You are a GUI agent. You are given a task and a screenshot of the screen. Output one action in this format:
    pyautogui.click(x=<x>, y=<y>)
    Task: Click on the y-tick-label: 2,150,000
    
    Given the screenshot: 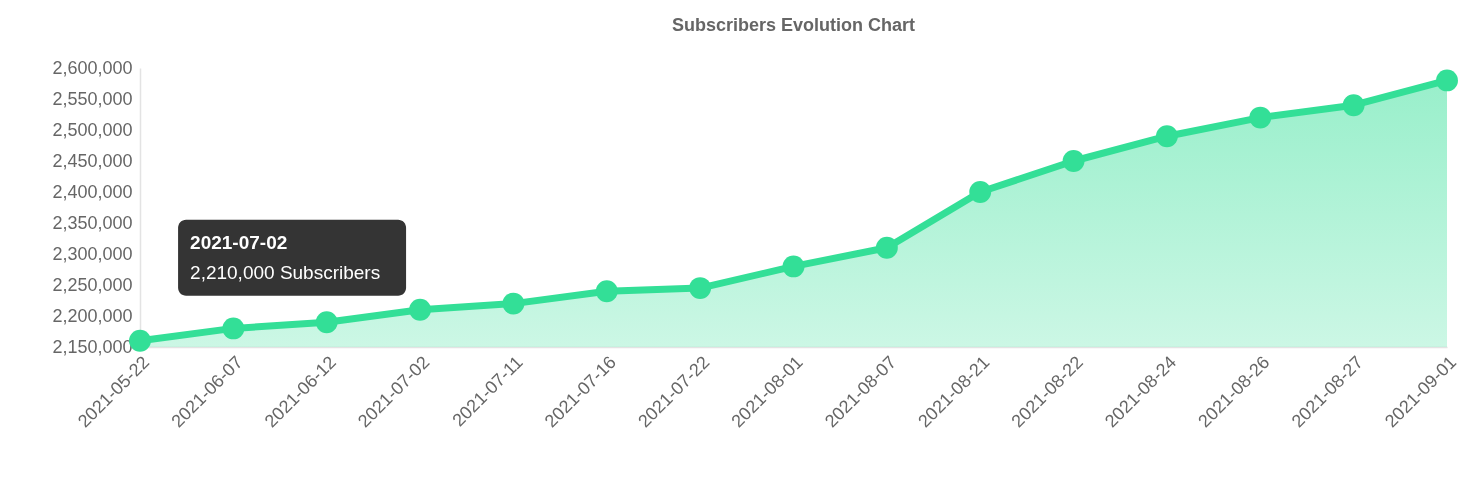 What is the action you would take?
    pyautogui.click(x=92, y=346)
    